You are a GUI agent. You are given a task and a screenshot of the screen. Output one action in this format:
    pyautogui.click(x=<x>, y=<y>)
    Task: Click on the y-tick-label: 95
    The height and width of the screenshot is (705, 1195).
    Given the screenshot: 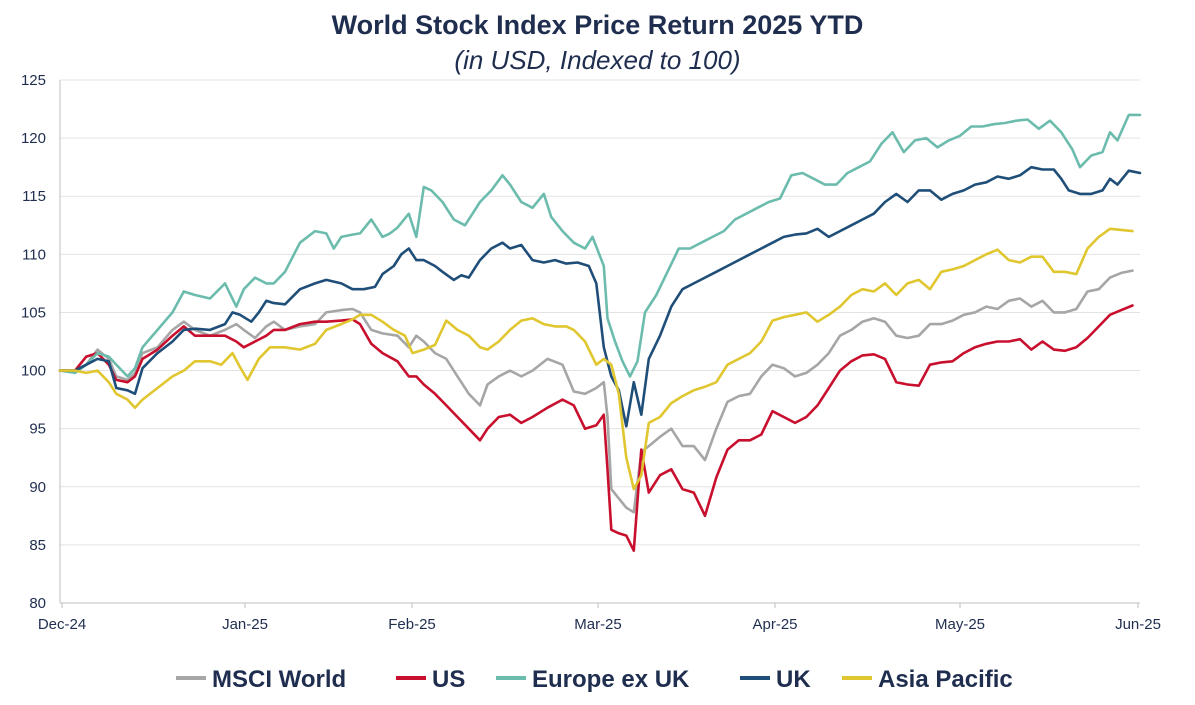 What is the action you would take?
    pyautogui.click(x=37, y=429)
    